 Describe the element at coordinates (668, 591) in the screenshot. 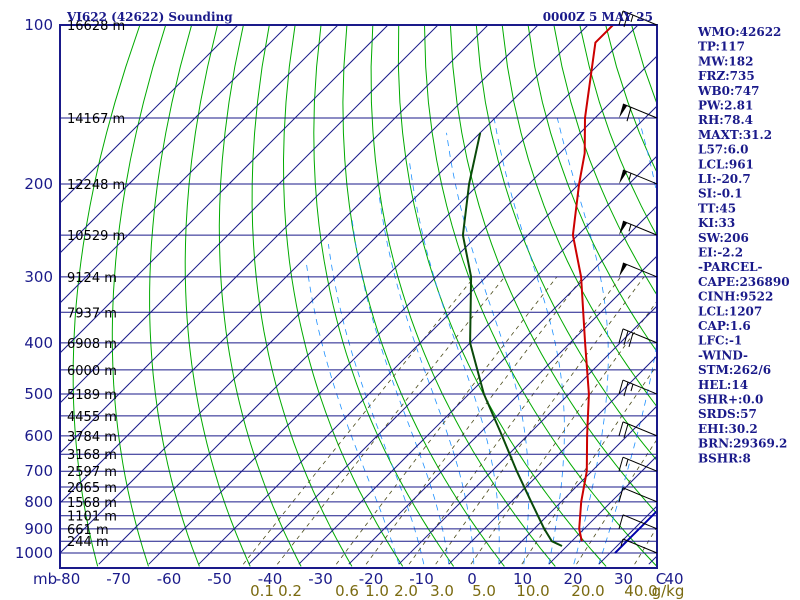

I see `mixing-ratio-unit: g/kg` at that location.